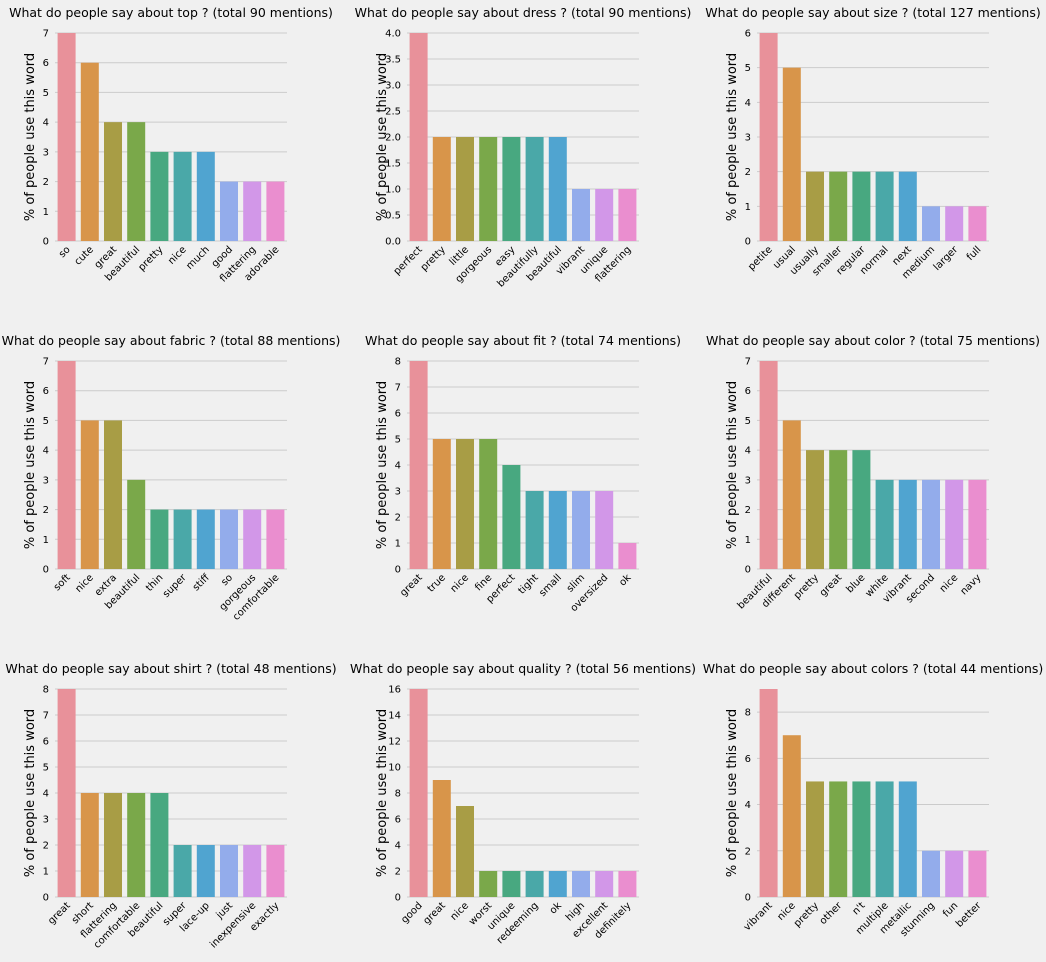 This screenshot has height=962, width=1046. What do you see at coordinates (150, 258) in the screenshot?
I see `x-tick-label: pretty` at bounding box center [150, 258].